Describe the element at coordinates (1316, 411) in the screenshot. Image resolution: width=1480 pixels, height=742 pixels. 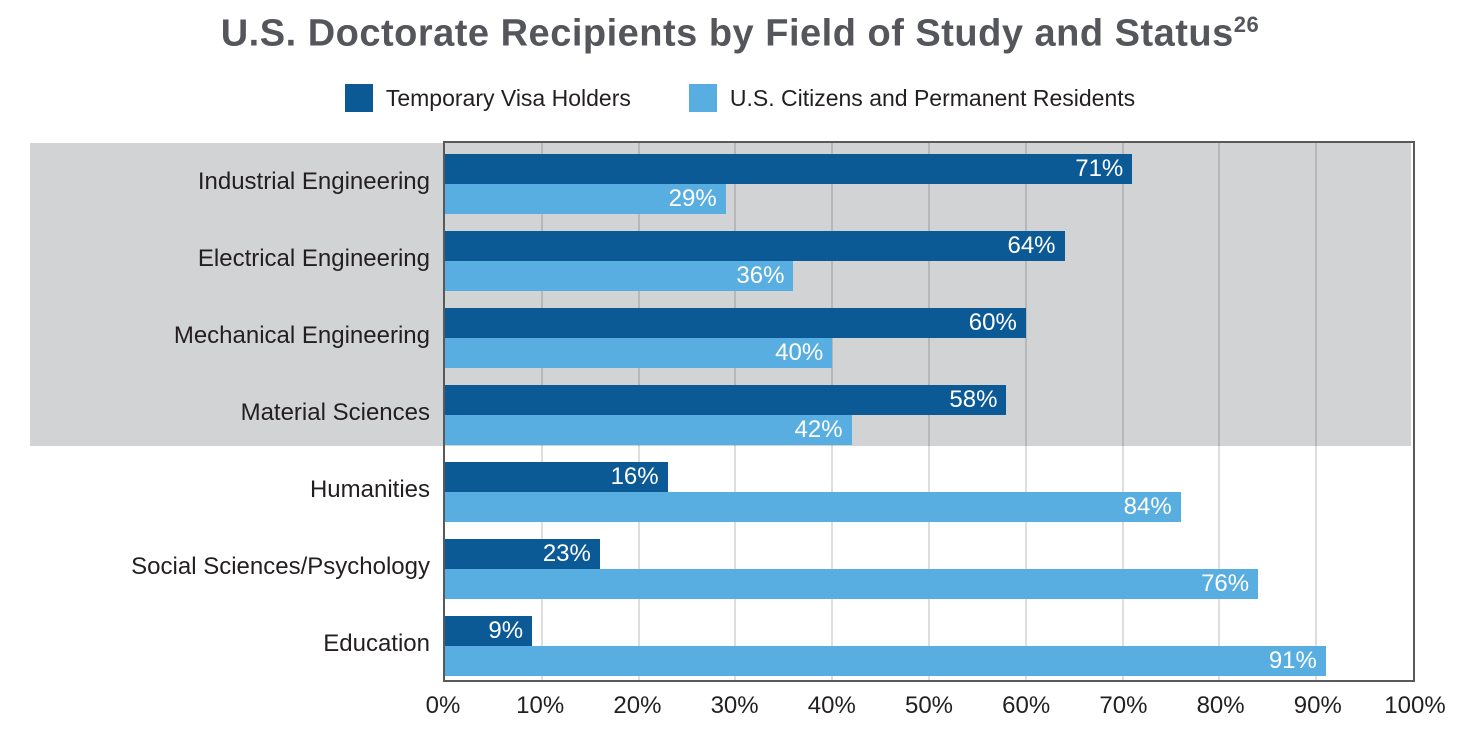
I see `gridline-90pct` at that location.